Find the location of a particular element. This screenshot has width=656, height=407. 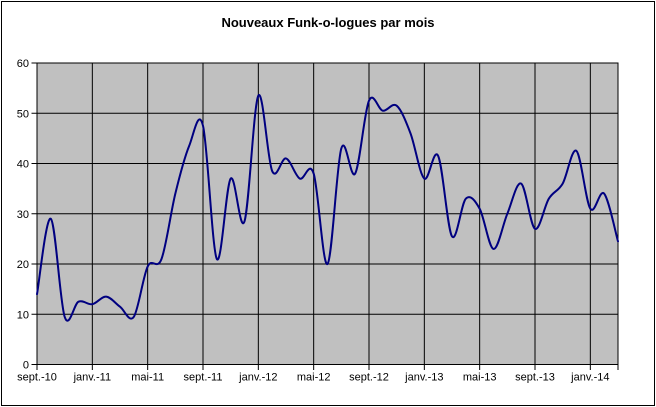

y-axis-labels: 0 10 20 30 40 50 60 is located at coordinates (23, 215).